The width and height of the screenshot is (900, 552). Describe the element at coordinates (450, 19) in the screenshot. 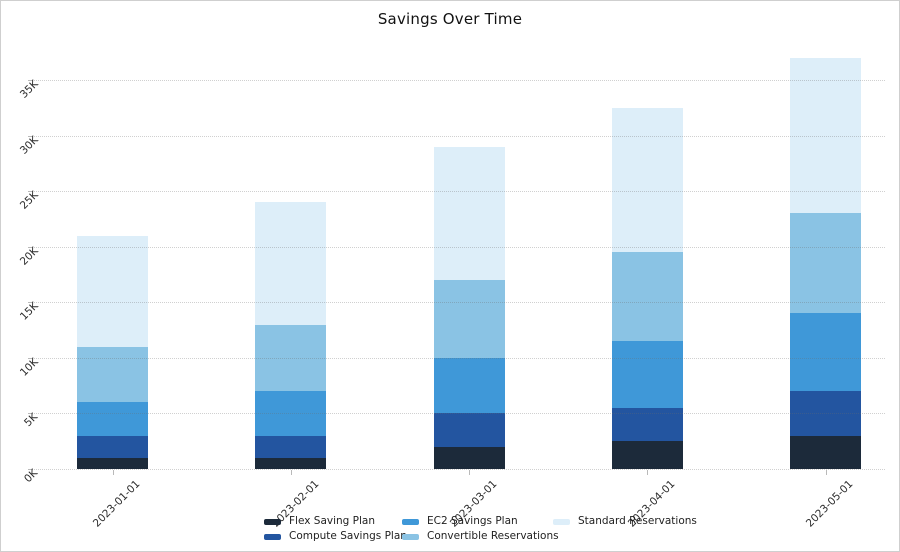

I see `chart-title: Savings Over Time` at that location.